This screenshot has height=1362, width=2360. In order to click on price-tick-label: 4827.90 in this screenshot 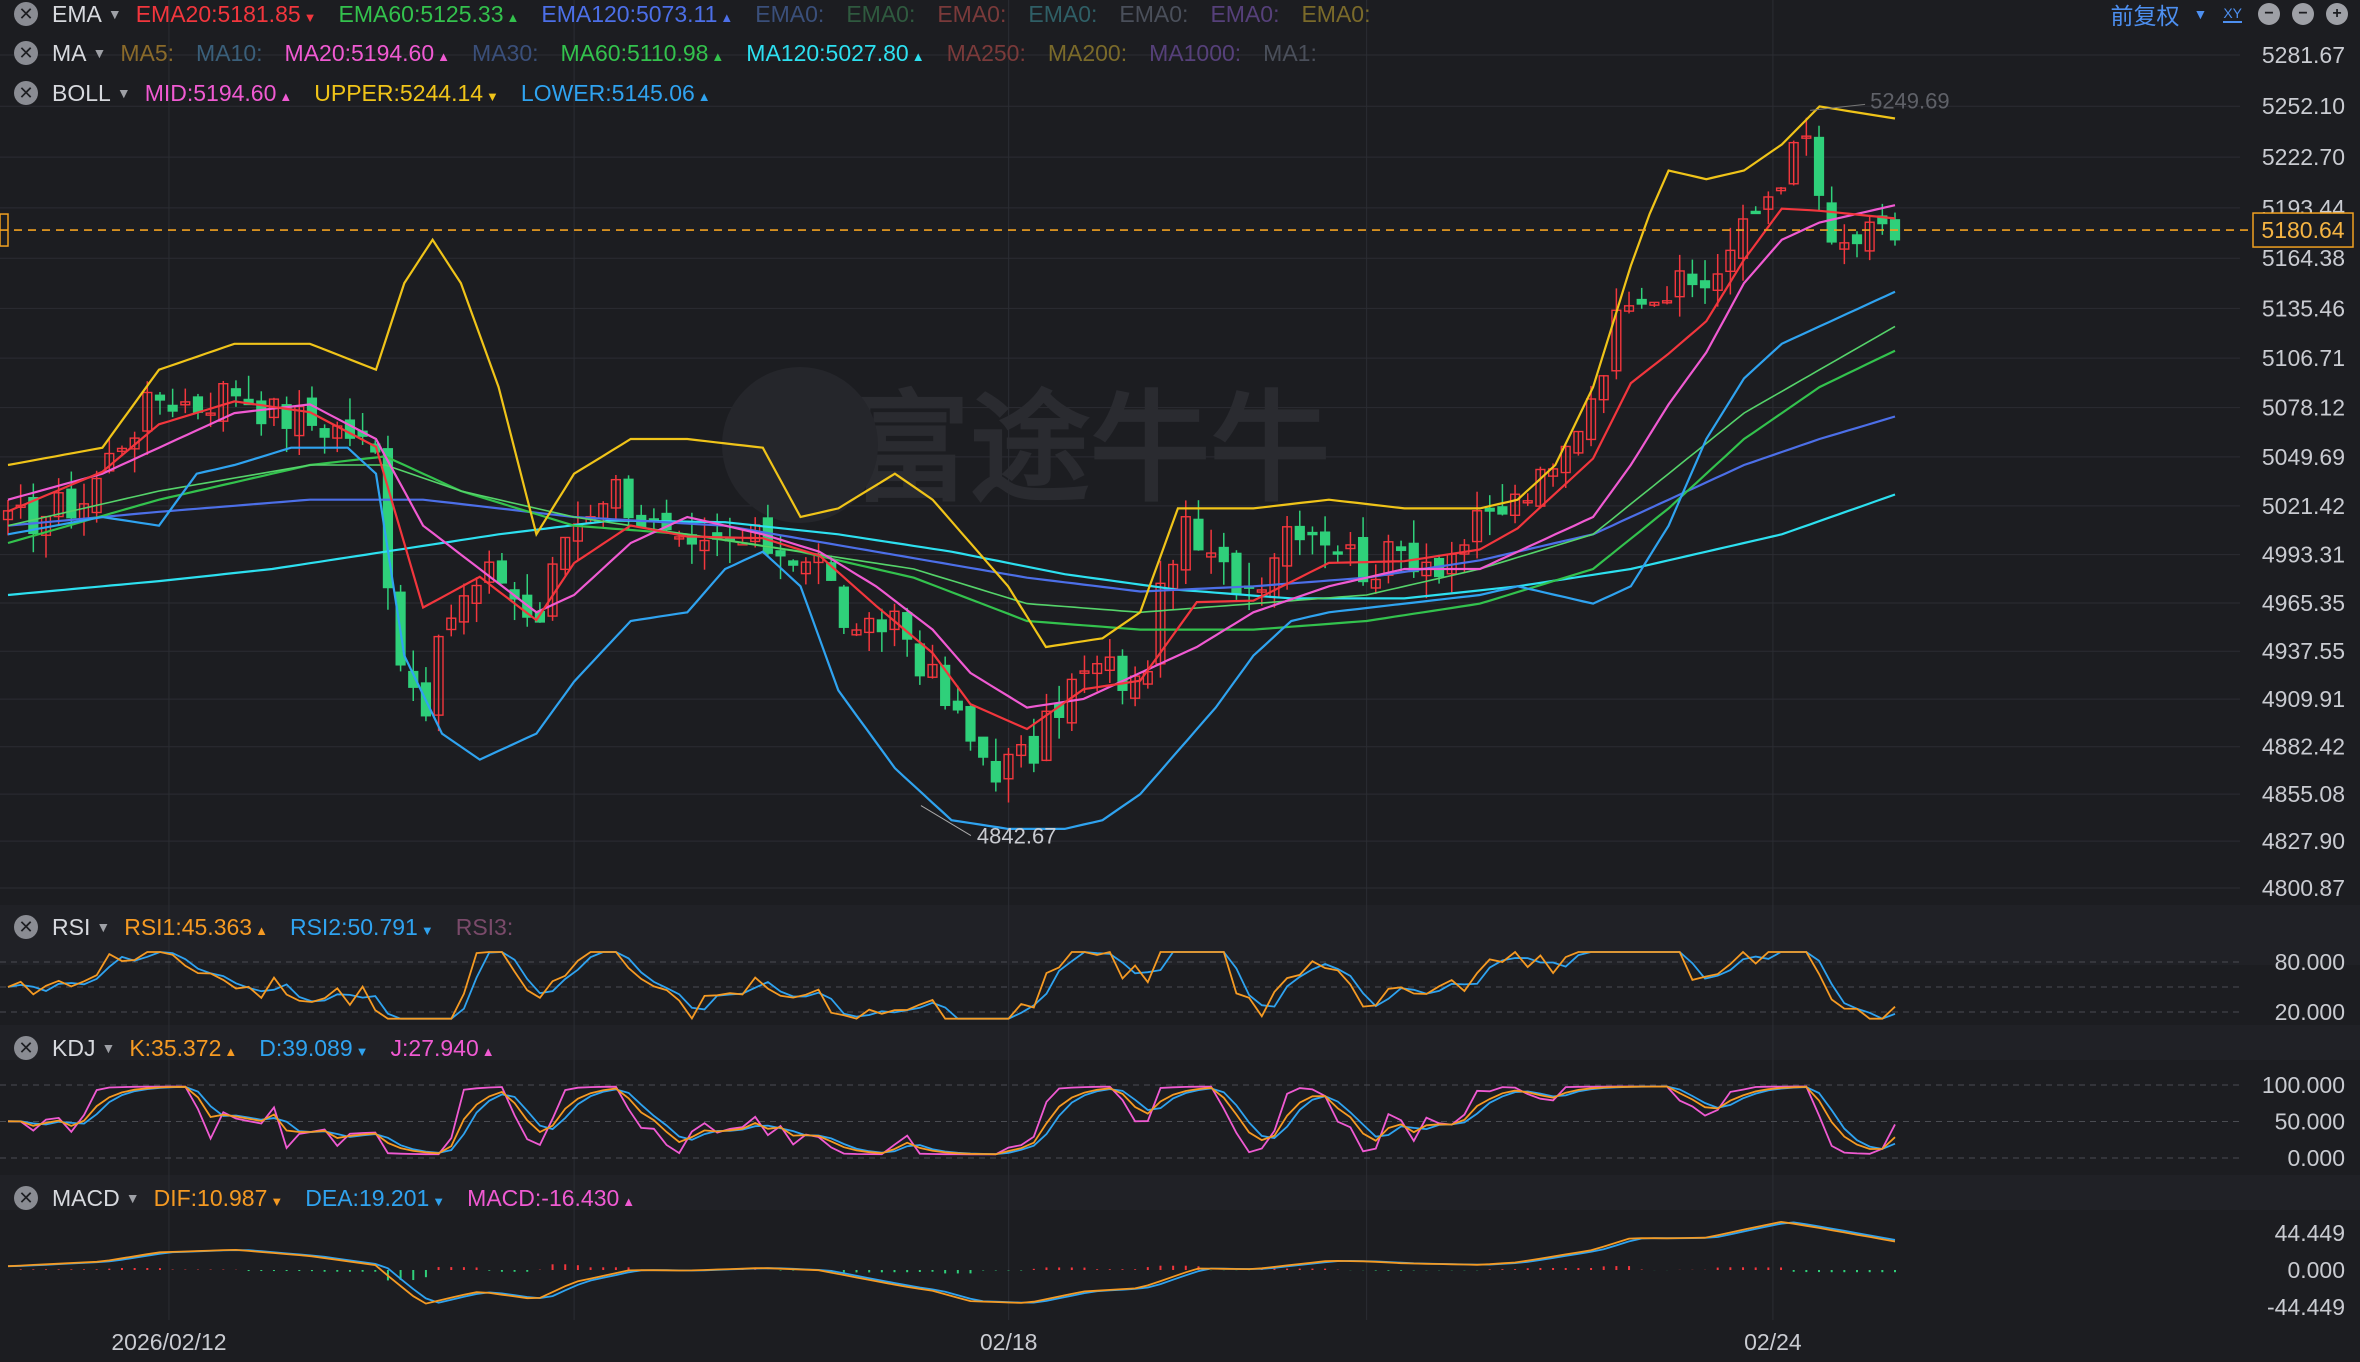, I will do `click(2303, 841)`.